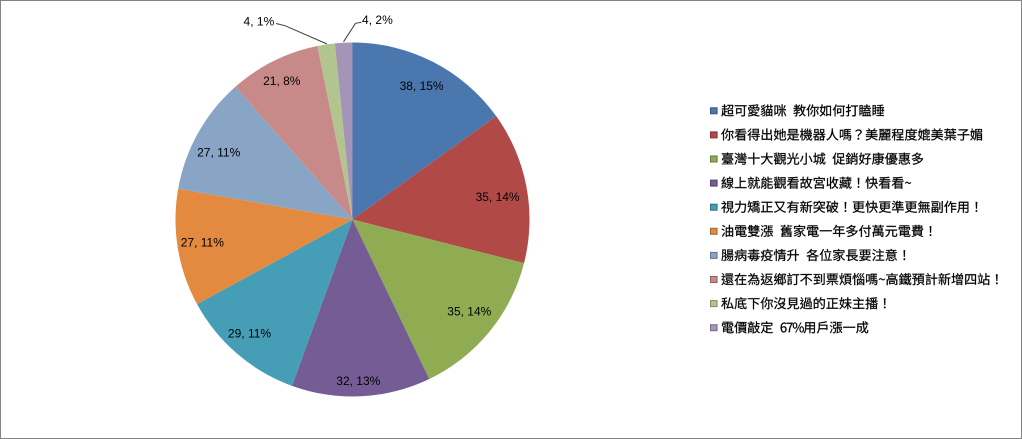  What do you see at coordinates (422, 86) in the screenshot?
I see `svg-text: 38, 15%` at bounding box center [422, 86].